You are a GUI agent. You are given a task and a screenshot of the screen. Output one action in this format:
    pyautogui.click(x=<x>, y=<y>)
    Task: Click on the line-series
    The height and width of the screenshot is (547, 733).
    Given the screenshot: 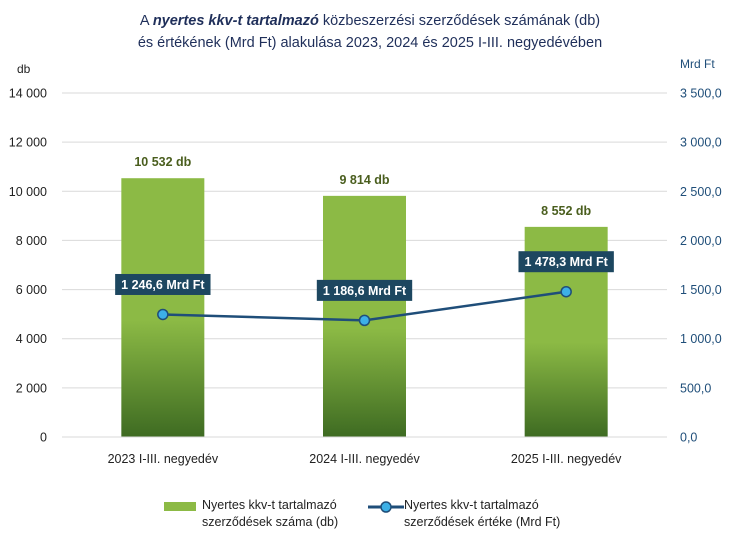 What is the action you would take?
    pyautogui.click(x=364, y=306)
    